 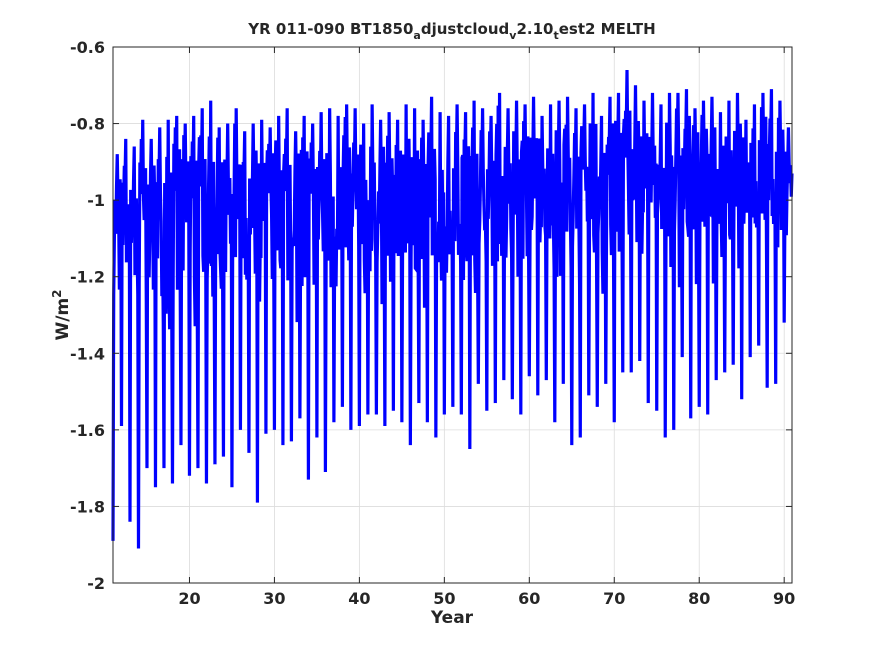 I want to click on y-tick-label: -1.6, so click(x=87, y=430).